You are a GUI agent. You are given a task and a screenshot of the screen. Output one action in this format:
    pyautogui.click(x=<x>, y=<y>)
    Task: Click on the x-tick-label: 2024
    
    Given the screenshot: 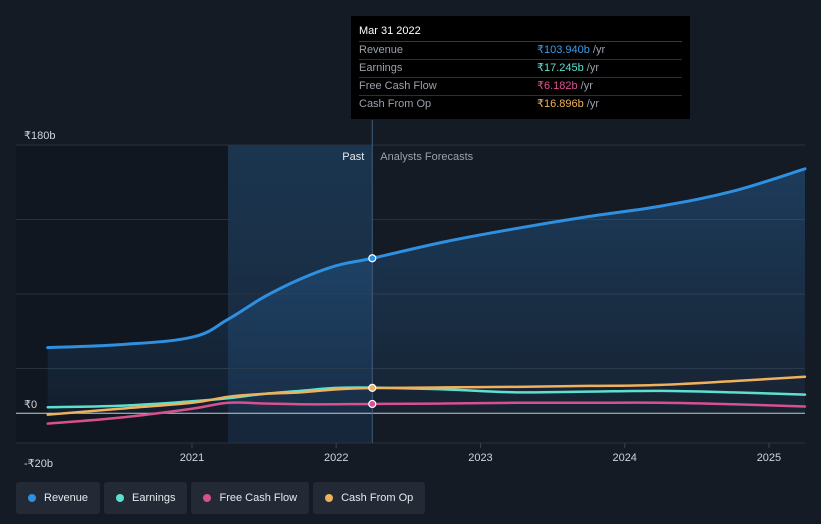 What is the action you would take?
    pyautogui.click(x=624, y=458)
    